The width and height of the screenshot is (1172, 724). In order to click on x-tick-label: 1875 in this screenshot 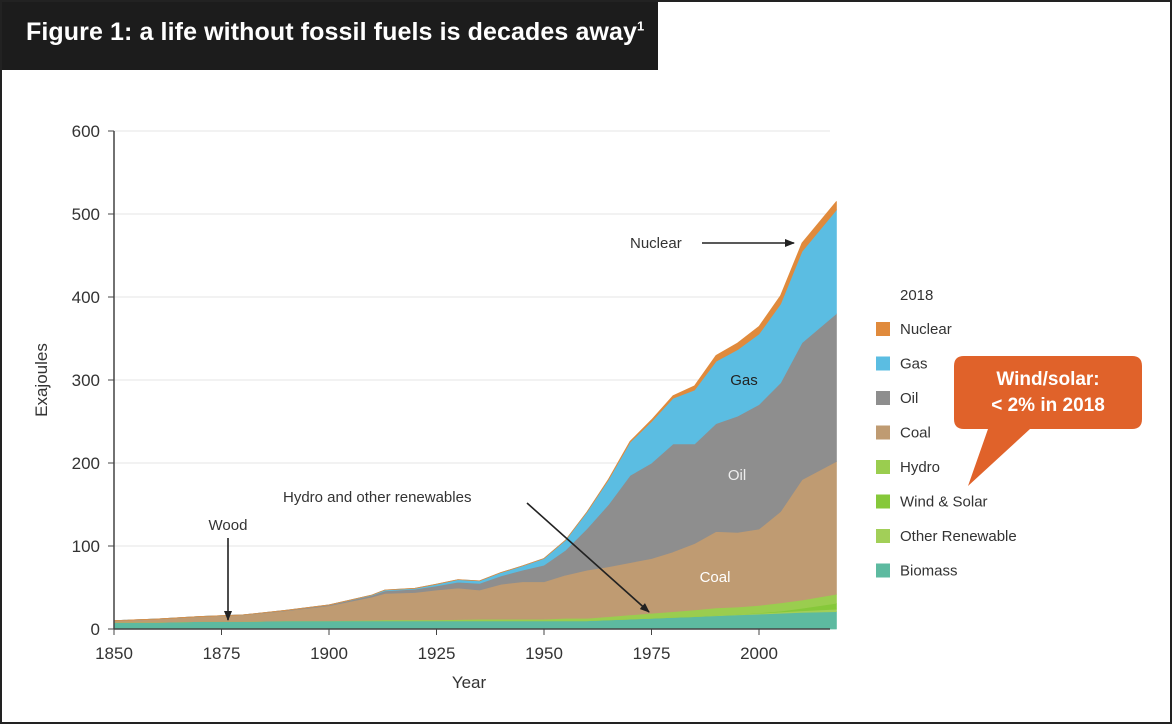, I will do `click(222, 653)`.